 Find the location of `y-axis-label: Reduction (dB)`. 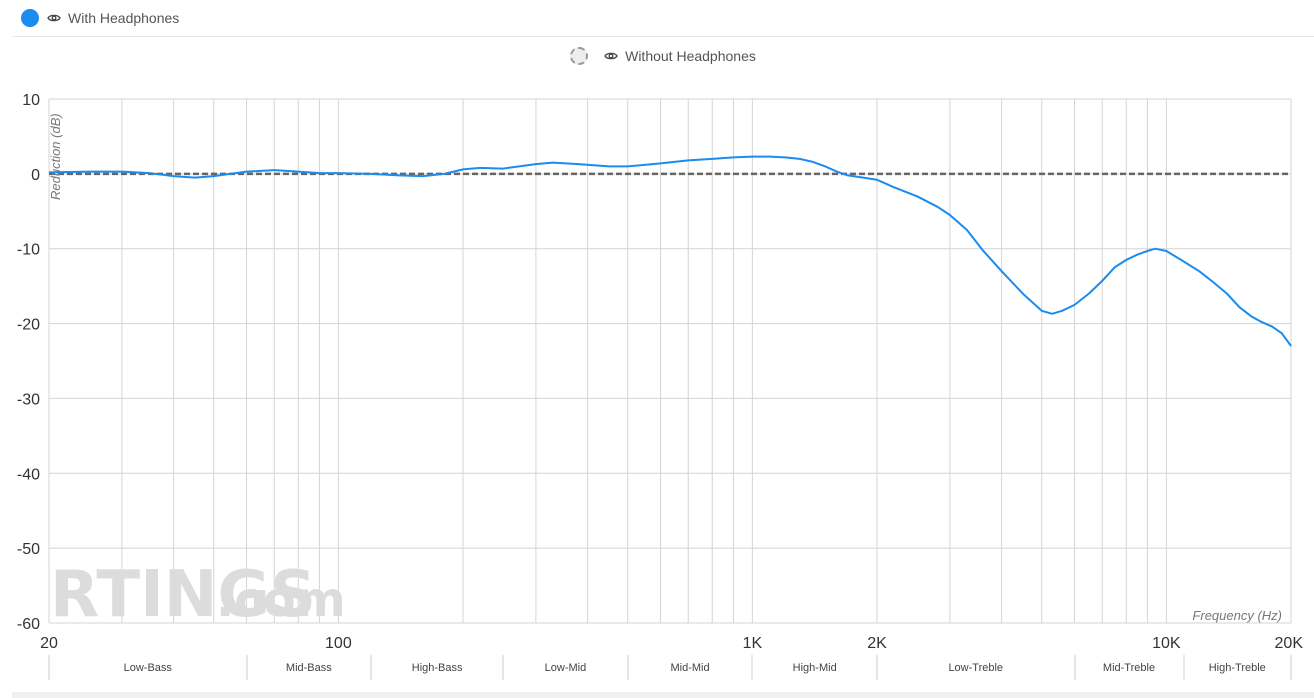

y-axis-label: Reduction (dB) is located at coordinates (55, 156).